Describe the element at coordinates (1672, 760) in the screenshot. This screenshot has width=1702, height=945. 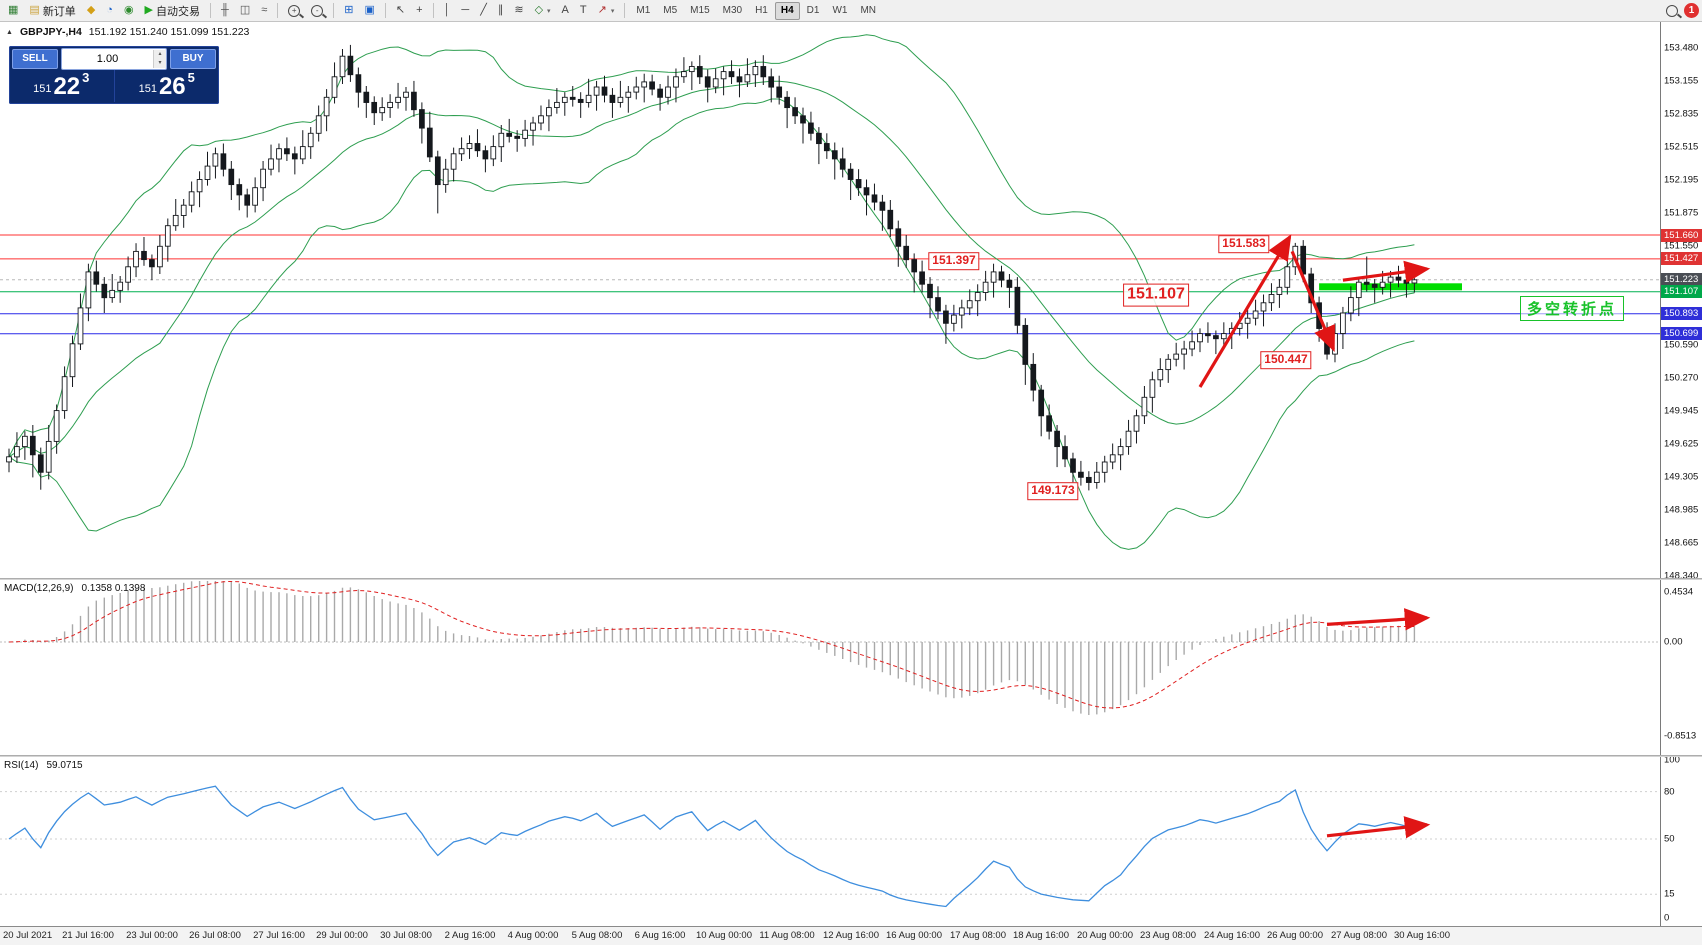
I see `rsi-axis-tick: 100` at that location.